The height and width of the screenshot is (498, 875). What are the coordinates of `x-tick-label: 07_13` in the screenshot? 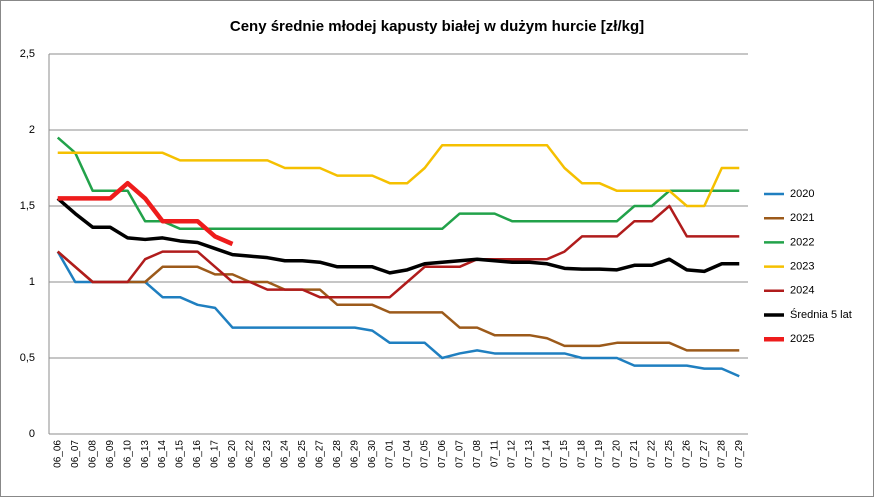 It's located at (529, 454).